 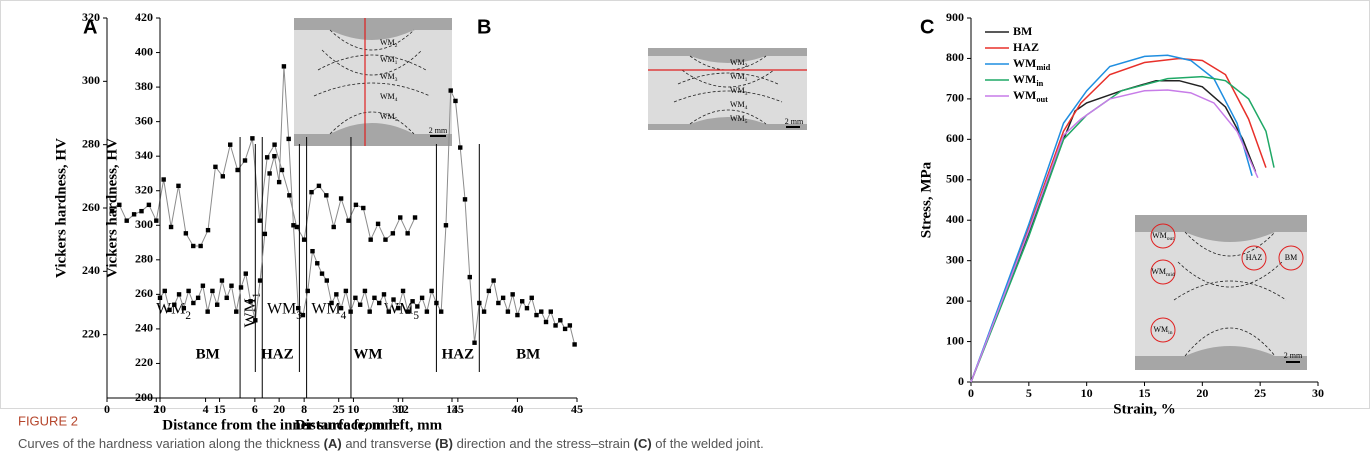 What do you see at coordinates (1318, 393) in the screenshot?
I see `x-tick-label: 30` at bounding box center [1318, 393].